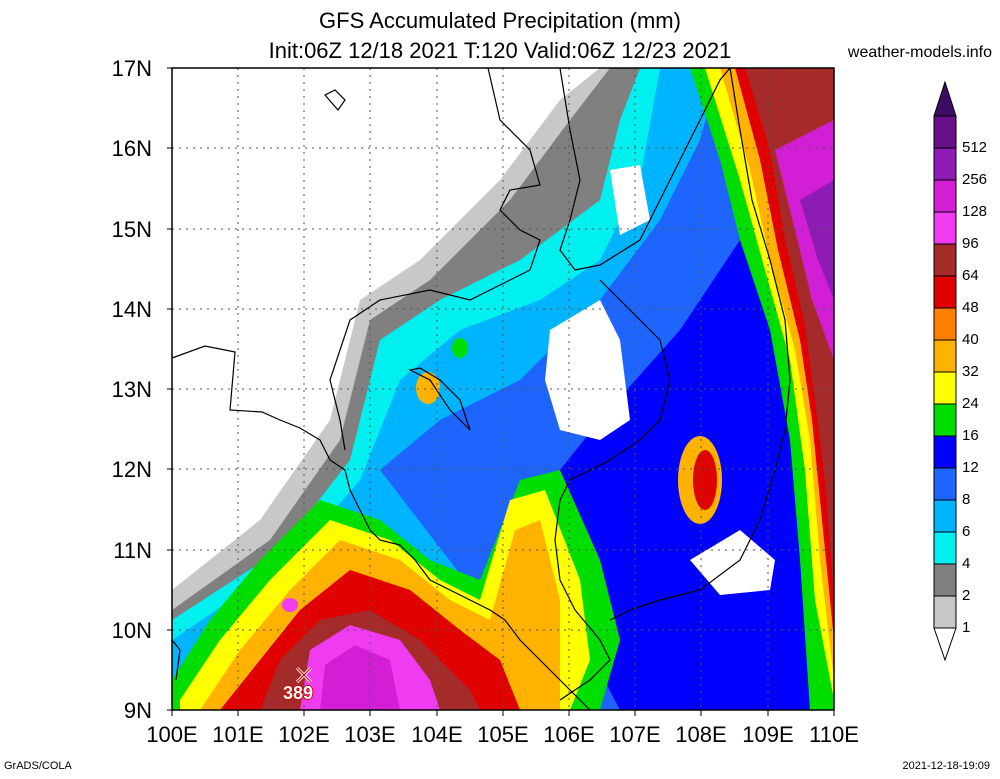  What do you see at coordinates (966, 499) in the screenshot?
I see `colorbar-tick-label: 8` at bounding box center [966, 499].